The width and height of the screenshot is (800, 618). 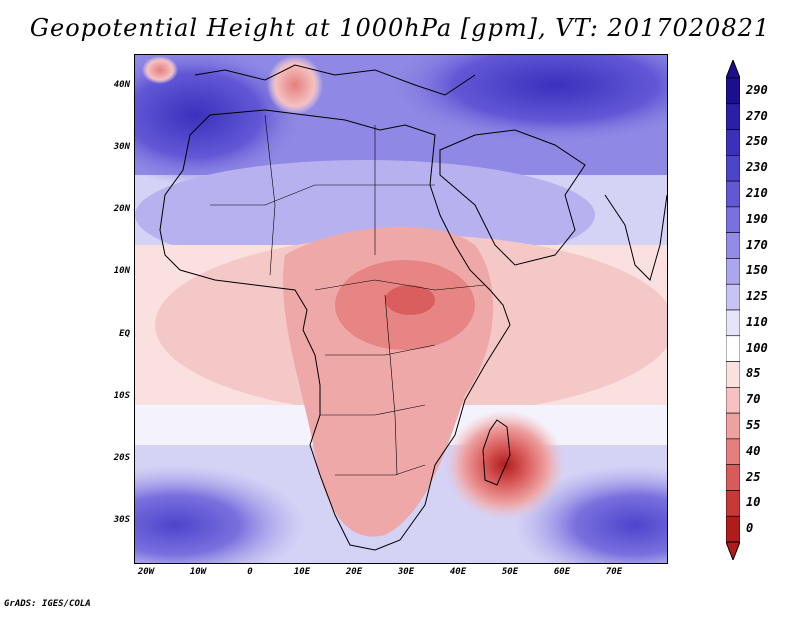 What do you see at coordinates (121, 396) in the screenshot?
I see `lat-label: 10S` at bounding box center [121, 396].